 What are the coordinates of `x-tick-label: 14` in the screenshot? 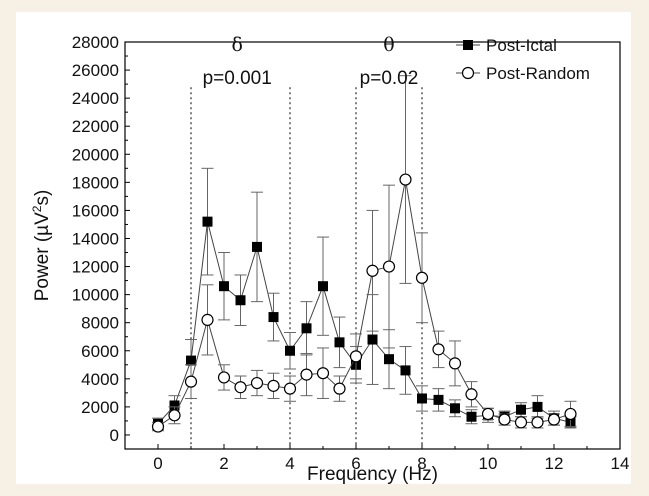 It's located at (620, 463).